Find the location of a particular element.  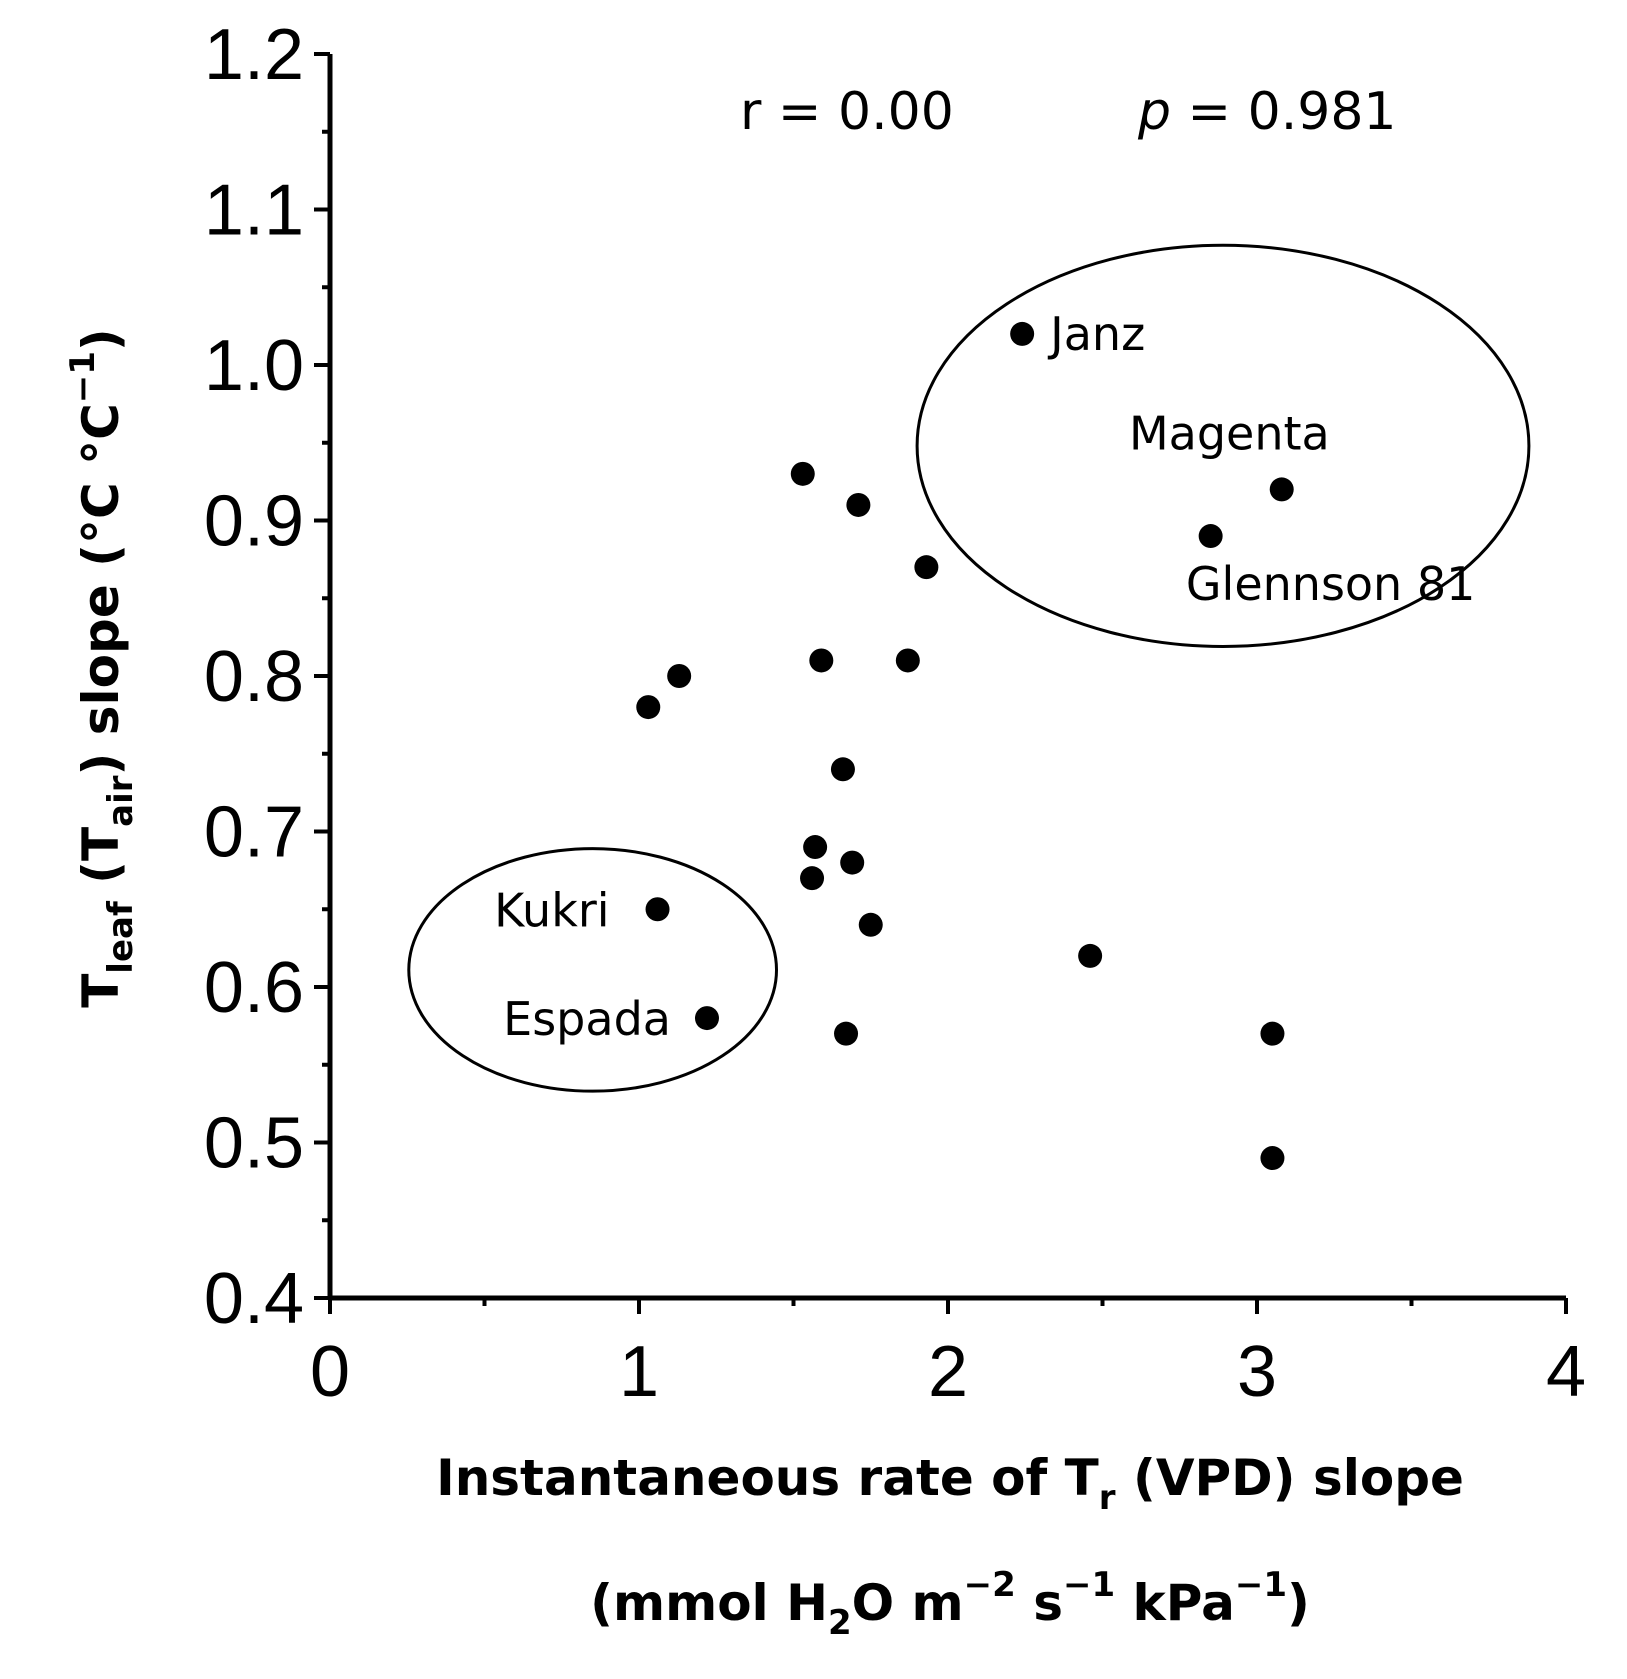

point-label: Kukri is located at coordinates (551, 910).